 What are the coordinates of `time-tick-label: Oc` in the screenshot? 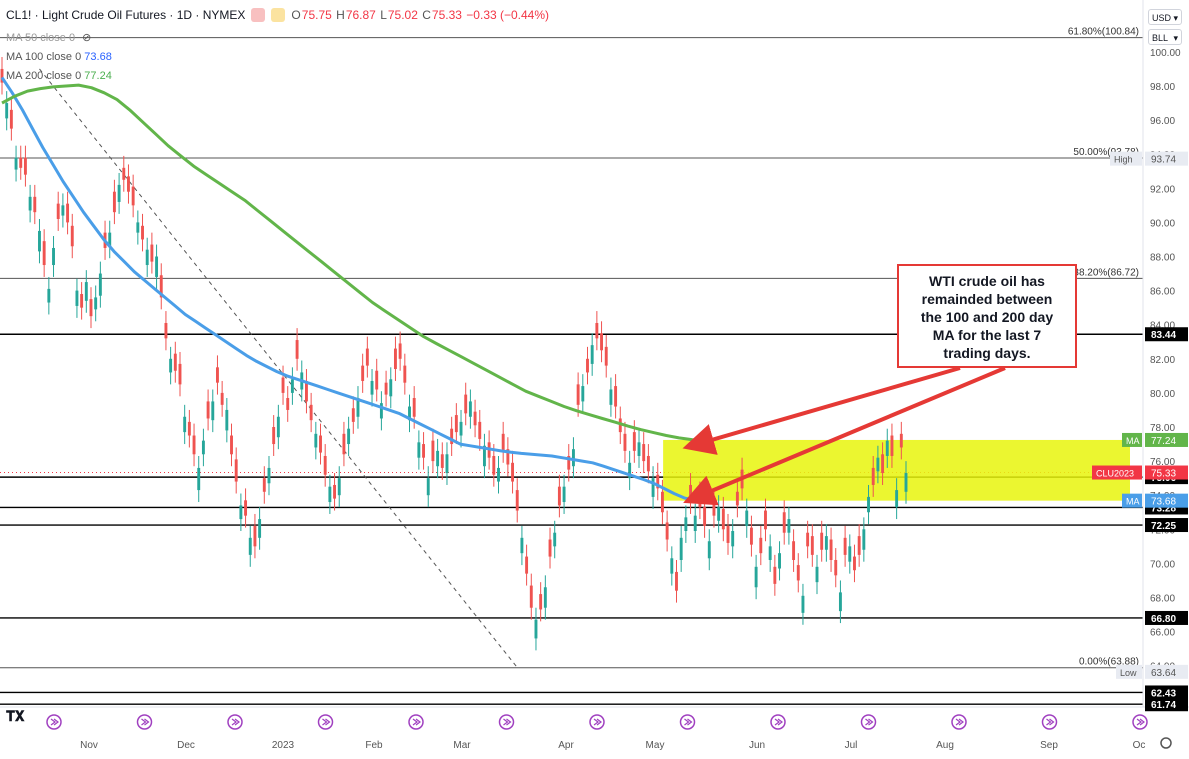 It's located at (1139, 745).